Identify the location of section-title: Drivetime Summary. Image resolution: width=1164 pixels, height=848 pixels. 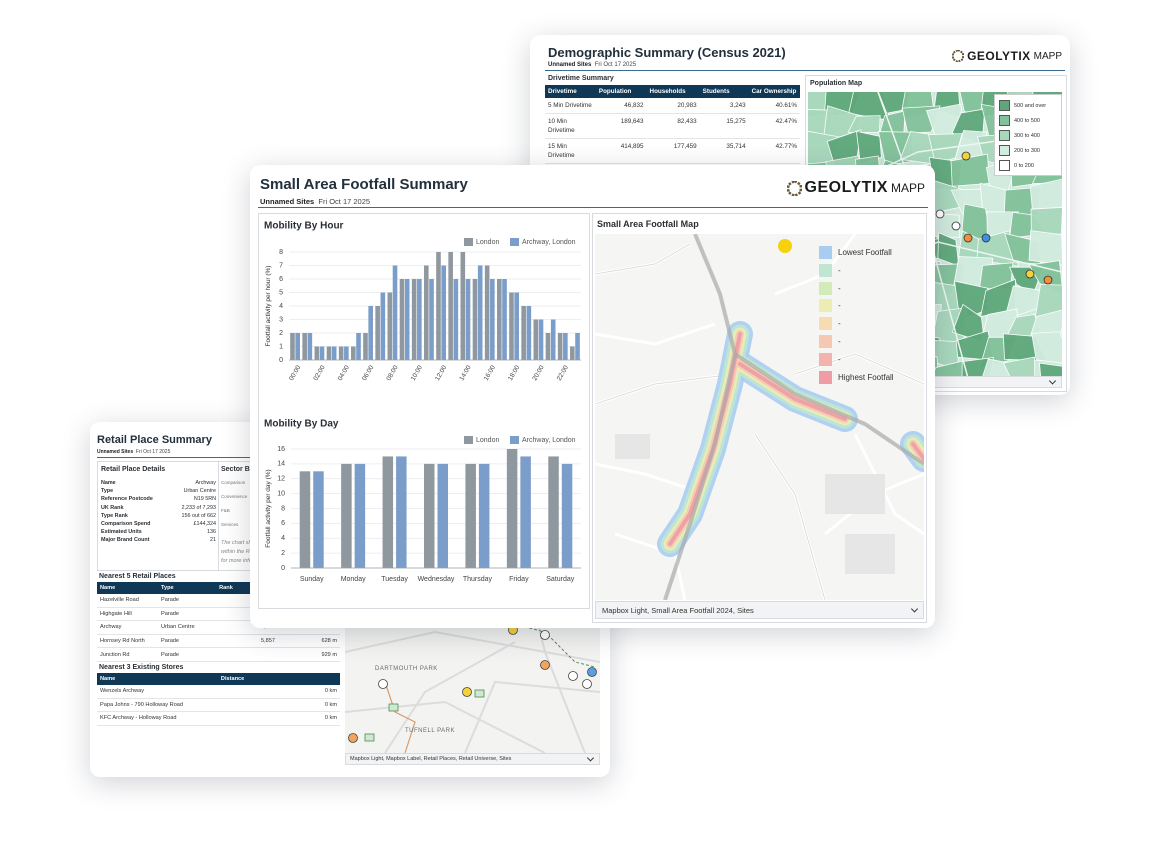
(581, 78).